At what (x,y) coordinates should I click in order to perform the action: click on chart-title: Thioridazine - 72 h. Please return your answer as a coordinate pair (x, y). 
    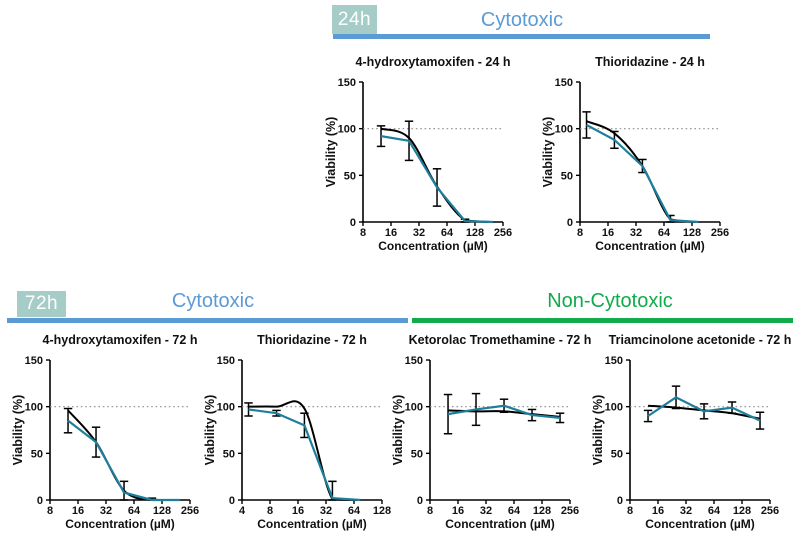
    Looking at the image, I should click on (312, 340).